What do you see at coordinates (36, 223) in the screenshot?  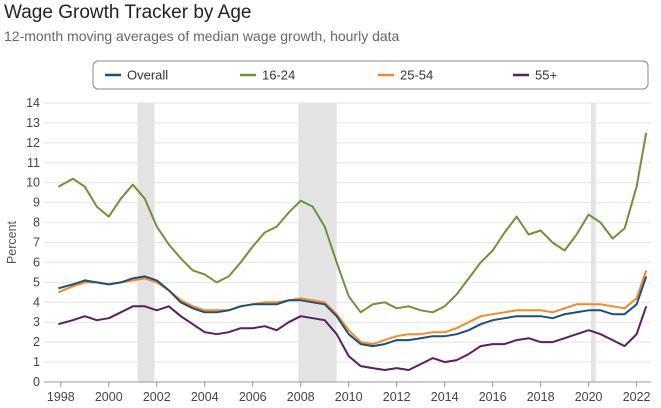 I see `y-tick-label-8: 8` at bounding box center [36, 223].